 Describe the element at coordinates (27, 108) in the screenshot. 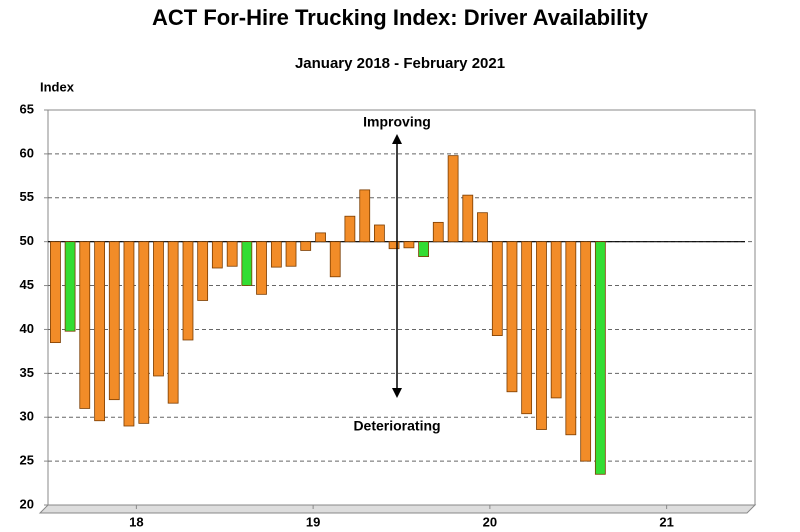

I see `y-tick-label: 65` at that location.